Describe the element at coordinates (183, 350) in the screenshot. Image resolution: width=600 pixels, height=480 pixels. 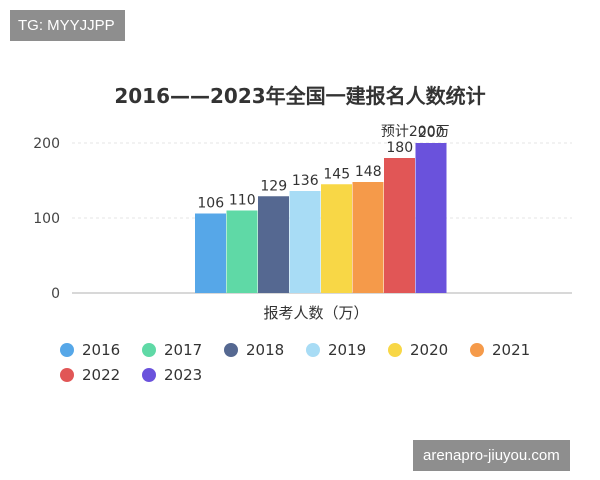
I see `legend-label: 2017` at that location.